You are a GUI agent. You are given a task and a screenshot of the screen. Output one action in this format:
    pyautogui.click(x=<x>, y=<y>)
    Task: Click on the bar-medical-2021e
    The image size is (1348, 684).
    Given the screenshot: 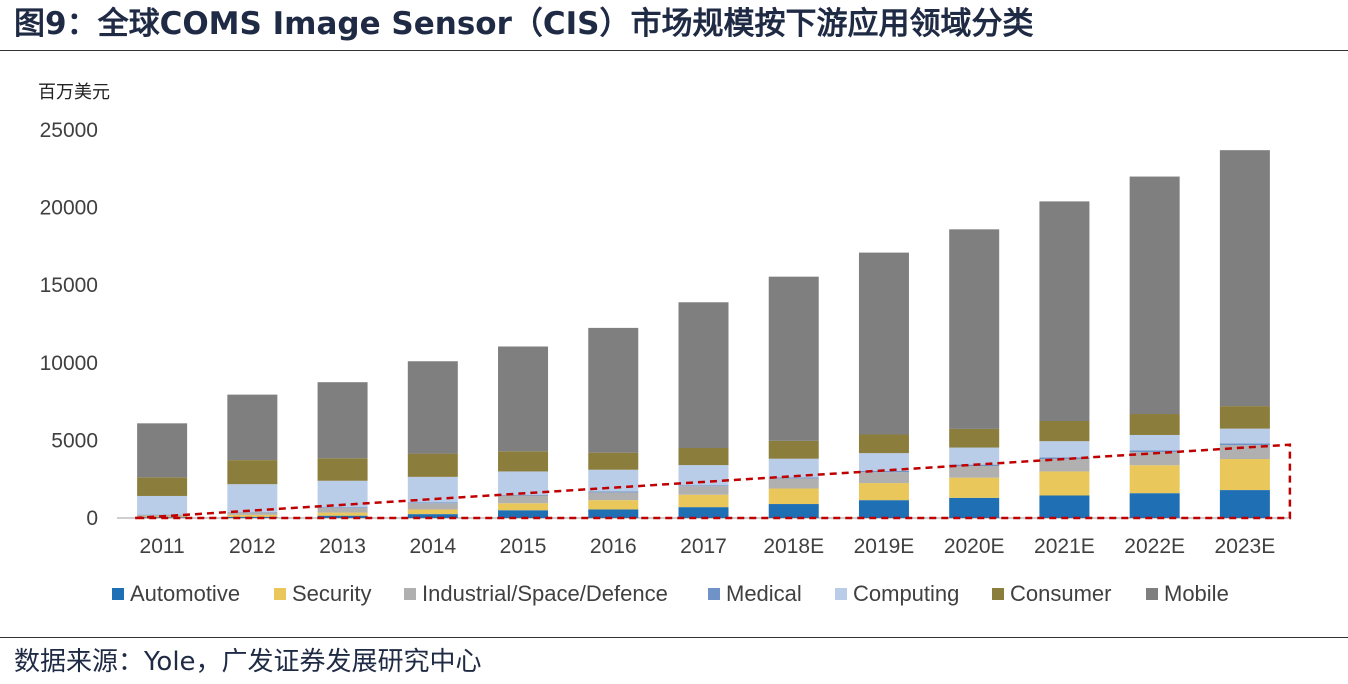 What is the action you would take?
    pyautogui.click(x=1064, y=458)
    